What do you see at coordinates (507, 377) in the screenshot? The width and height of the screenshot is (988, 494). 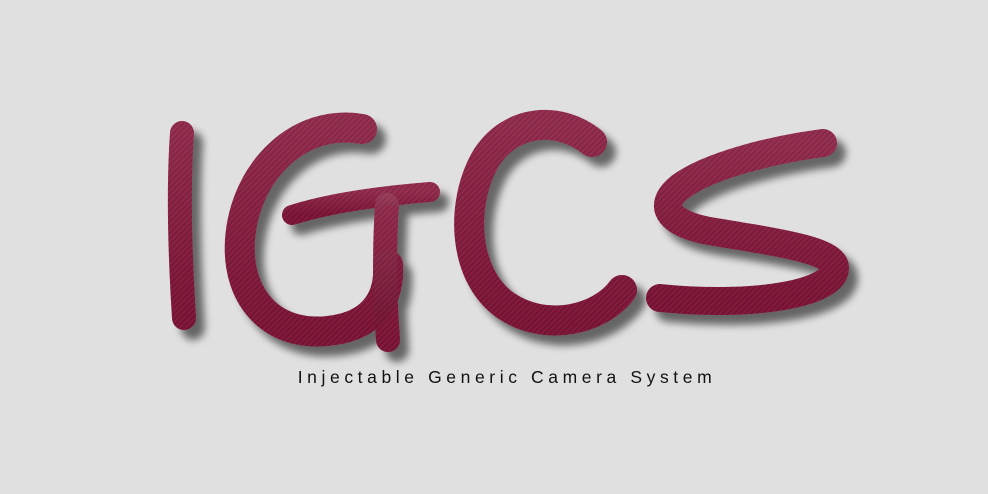 I see `logo-tagline: Injectable Generic Camera System` at bounding box center [507, 377].